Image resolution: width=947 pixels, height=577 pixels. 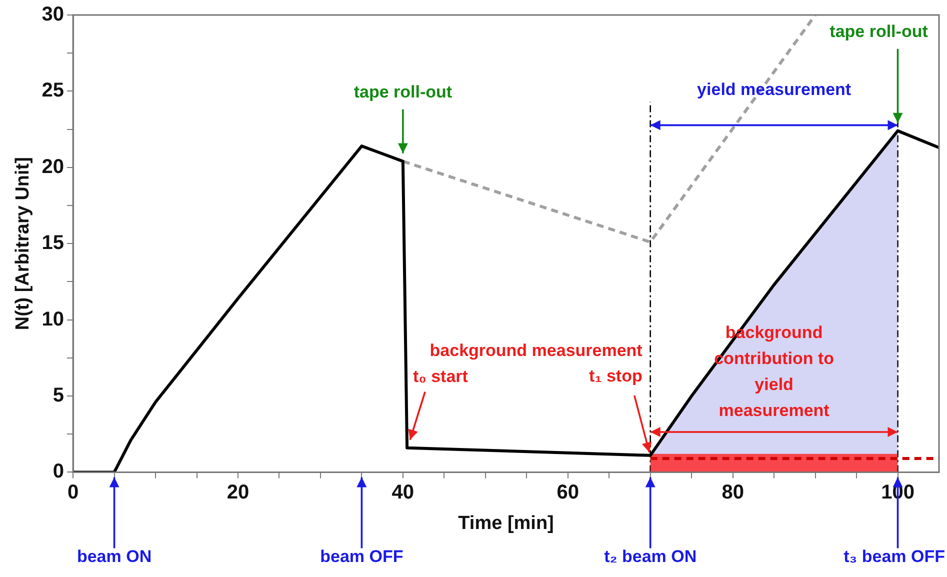 I want to click on text: t₃ beam OFF, so click(x=894, y=556).